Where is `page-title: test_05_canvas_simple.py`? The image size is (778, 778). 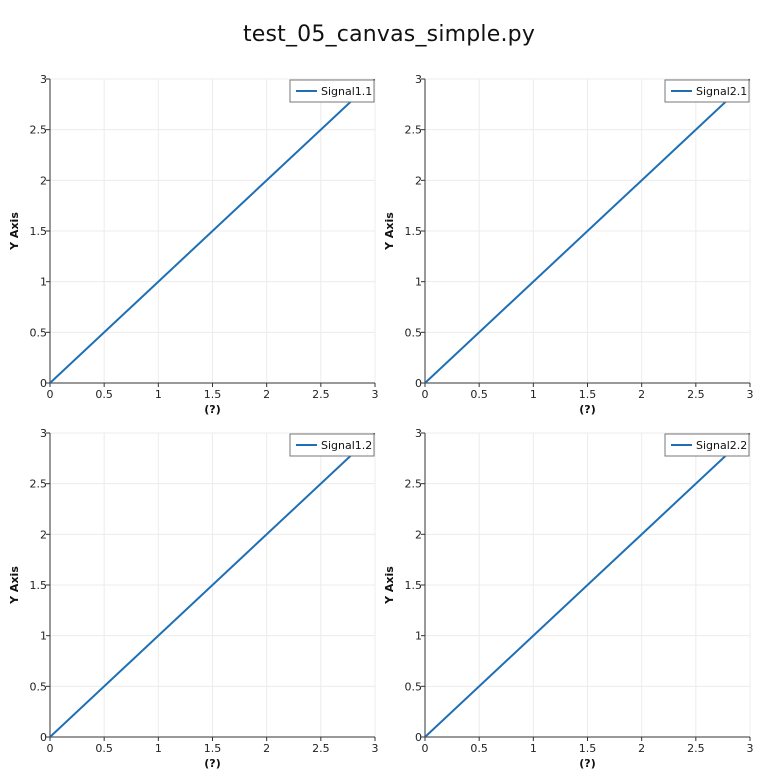
page-title: test_05_canvas_simple.py is located at coordinates (389, 34).